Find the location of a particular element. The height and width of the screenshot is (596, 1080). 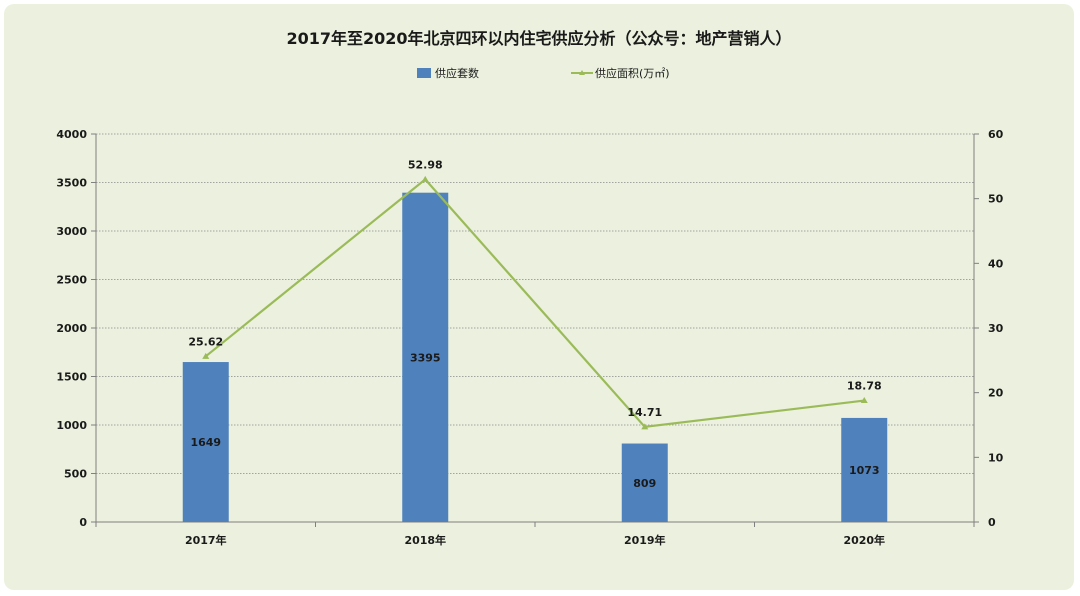

right-tick-label: 10 is located at coordinates (996, 457).